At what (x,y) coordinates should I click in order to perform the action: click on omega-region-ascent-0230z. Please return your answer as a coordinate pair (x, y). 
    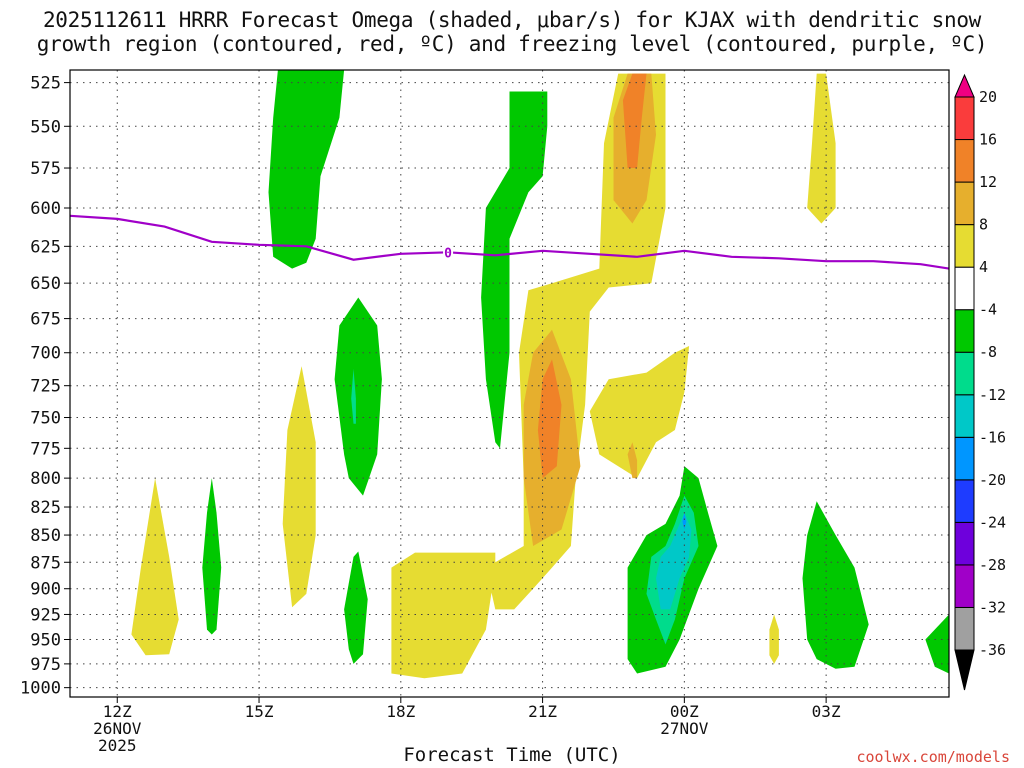
    Looking at the image, I should click on (835, 585).